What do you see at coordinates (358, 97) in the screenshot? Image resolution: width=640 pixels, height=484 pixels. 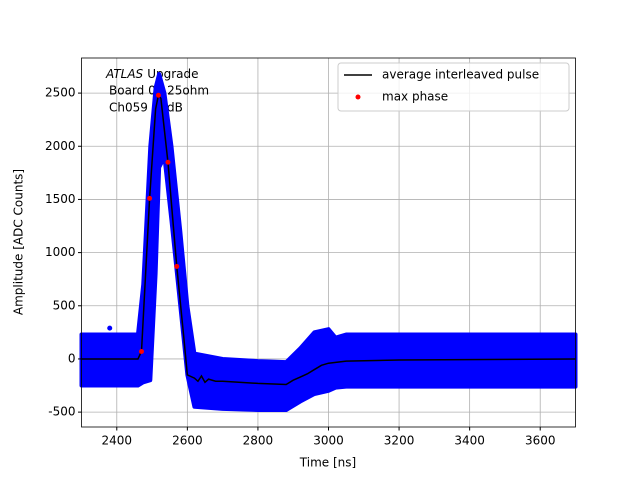 I see `legend-swatch` at bounding box center [358, 97].